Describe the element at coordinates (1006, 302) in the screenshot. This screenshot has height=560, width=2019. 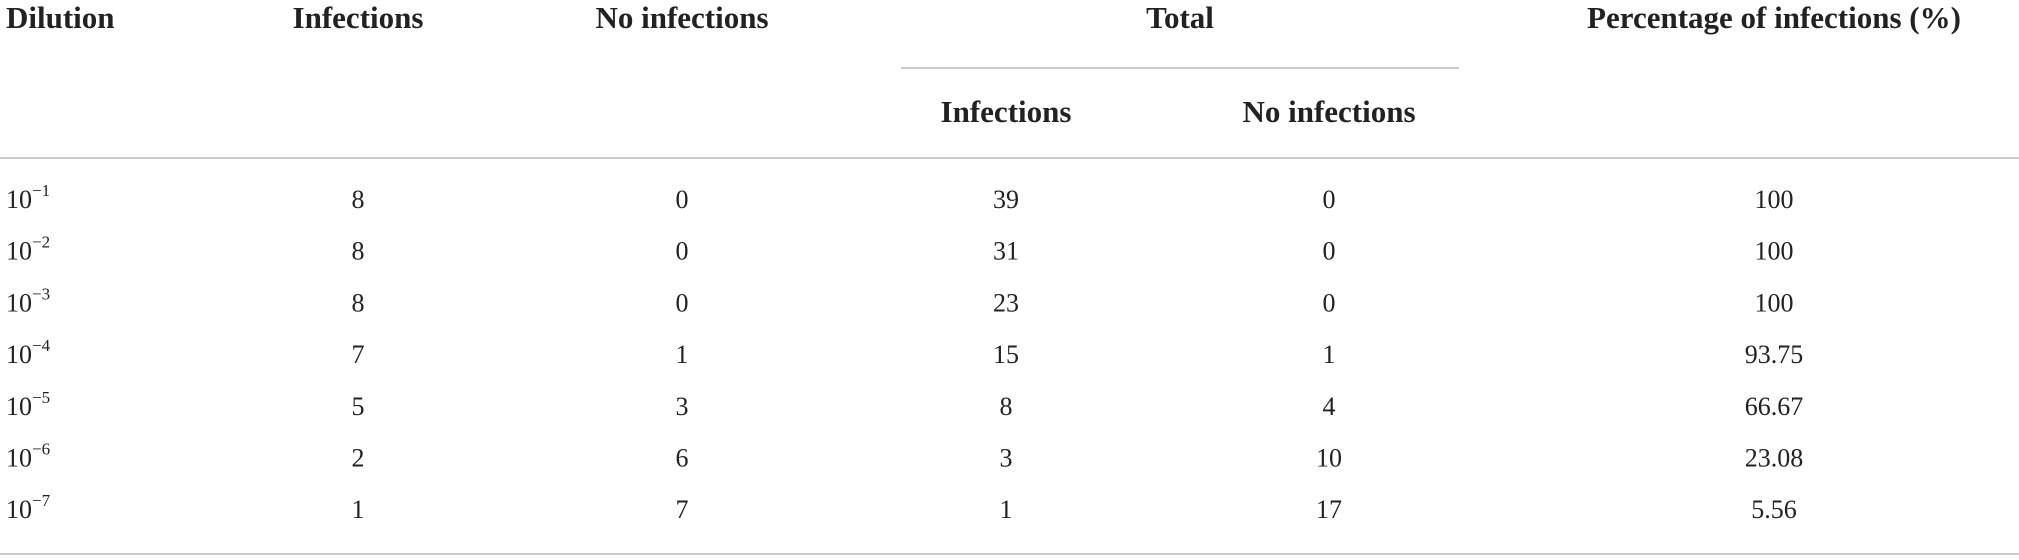
I see `table-cell: 23` at that location.